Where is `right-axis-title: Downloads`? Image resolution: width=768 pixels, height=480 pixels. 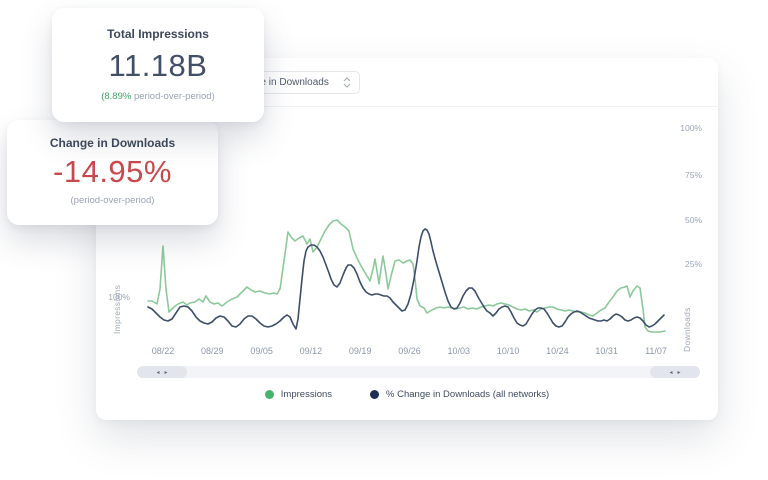 right-axis-title: Downloads is located at coordinates (687, 330).